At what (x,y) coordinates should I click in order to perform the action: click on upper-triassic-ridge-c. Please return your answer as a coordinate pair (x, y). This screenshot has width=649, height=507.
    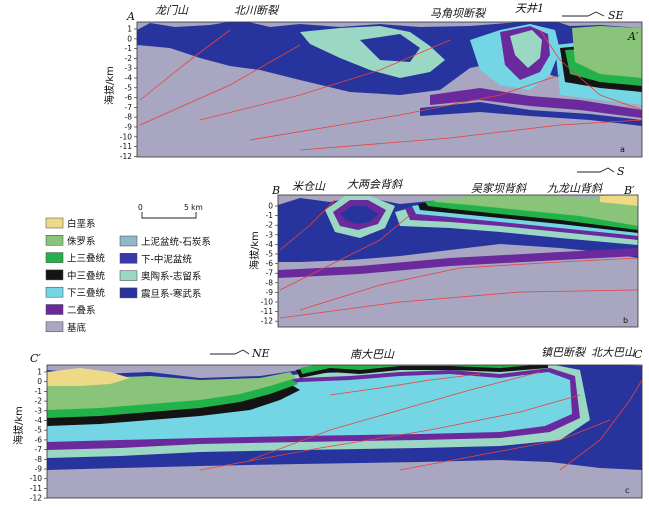
    Looking at the image, I should click on (417, 369).